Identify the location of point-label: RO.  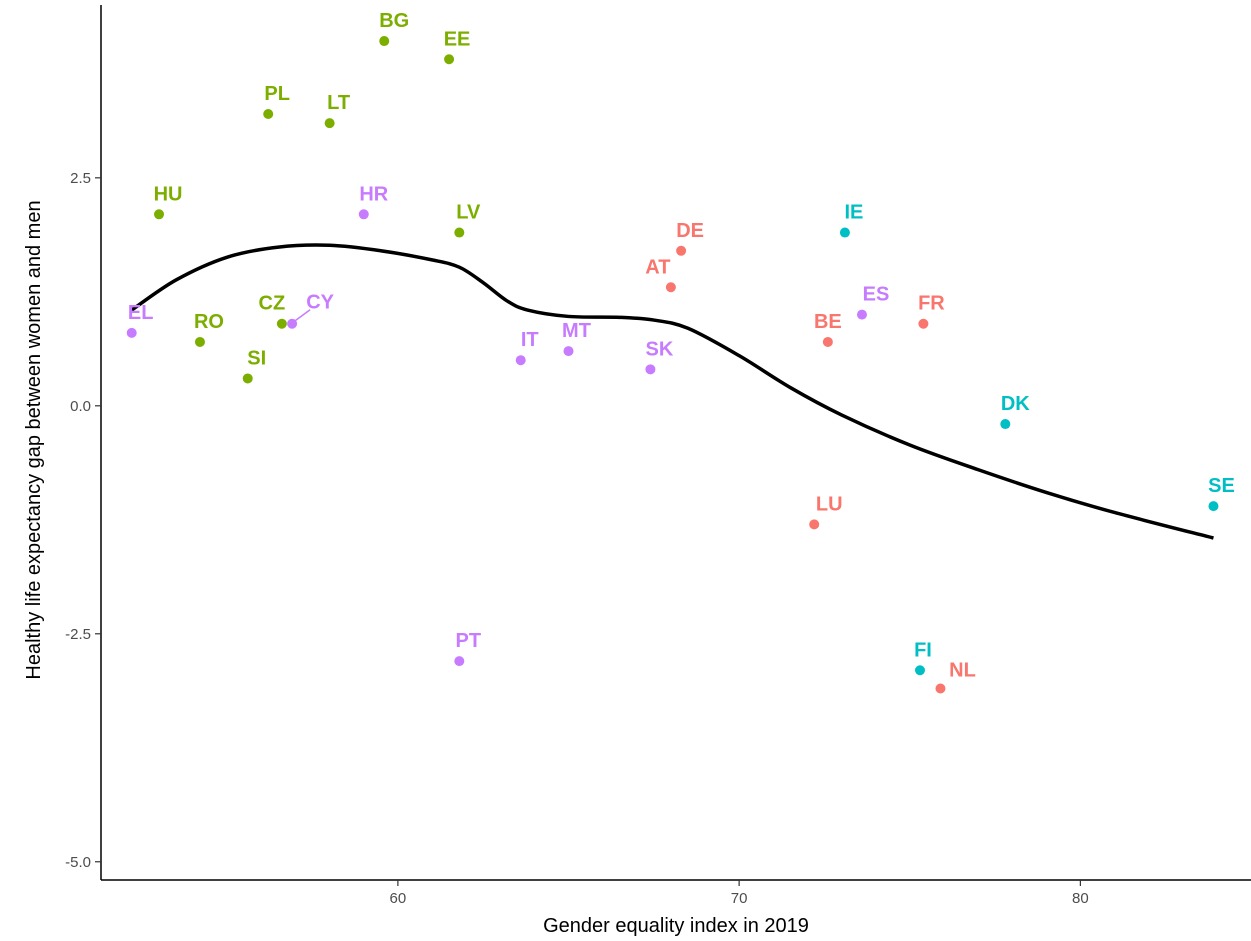
(209, 322).